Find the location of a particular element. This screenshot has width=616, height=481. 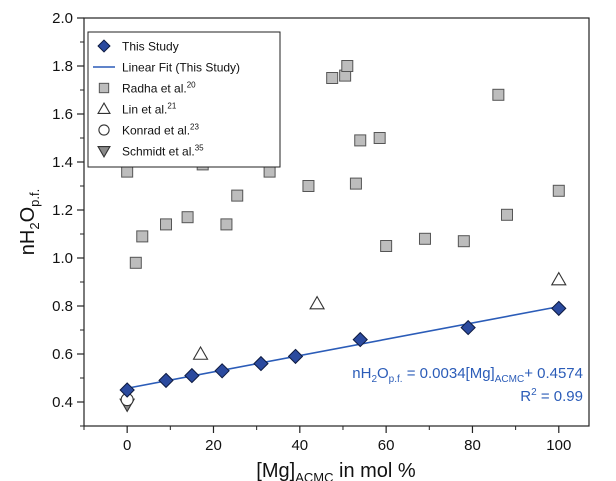

legend-marker-circle is located at coordinates (104, 130).